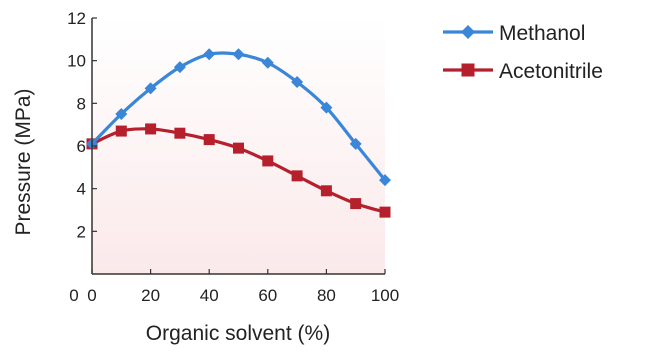 The width and height of the screenshot is (645, 352). What do you see at coordinates (468, 32) in the screenshot?
I see `legend-methanol-point` at bounding box center [468, 32].